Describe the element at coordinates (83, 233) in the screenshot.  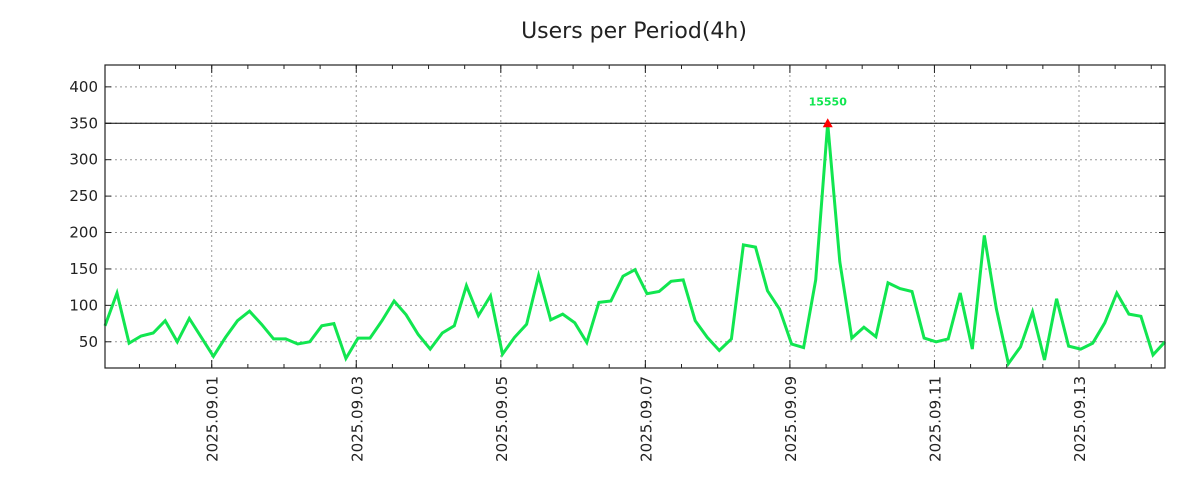
I see `y-tick-label: 200` at that location.